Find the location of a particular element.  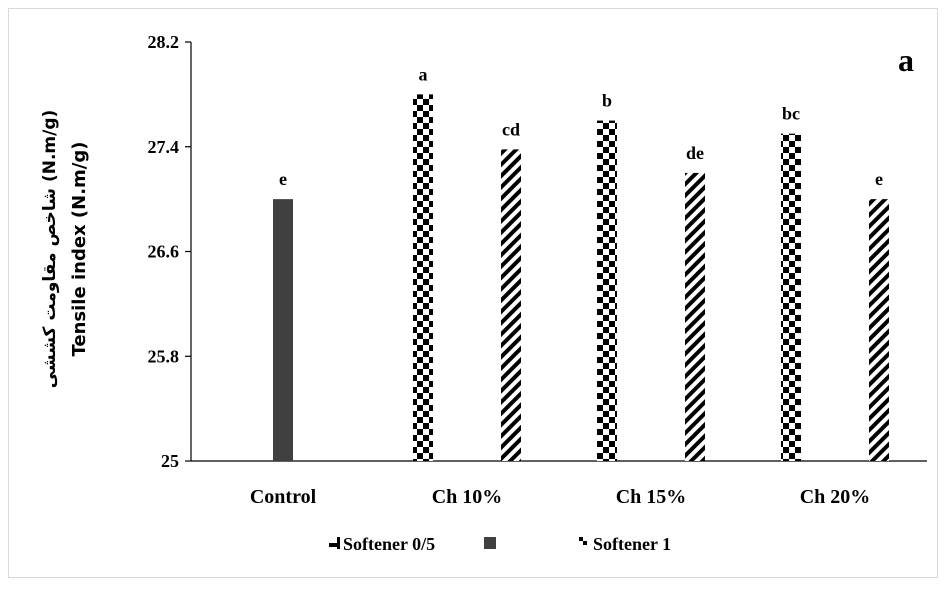

x-tick-label: Control is located at coordinates (283, 497).